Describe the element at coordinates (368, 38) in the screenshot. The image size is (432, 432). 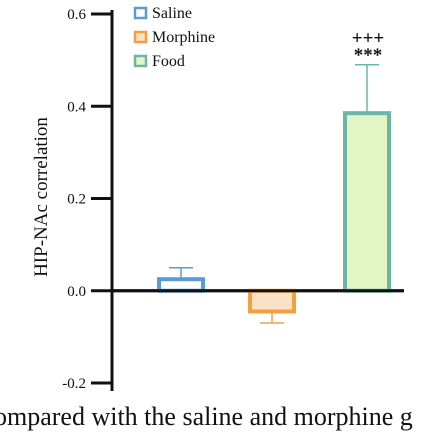
I see `annotation-plus: +++` at that location.